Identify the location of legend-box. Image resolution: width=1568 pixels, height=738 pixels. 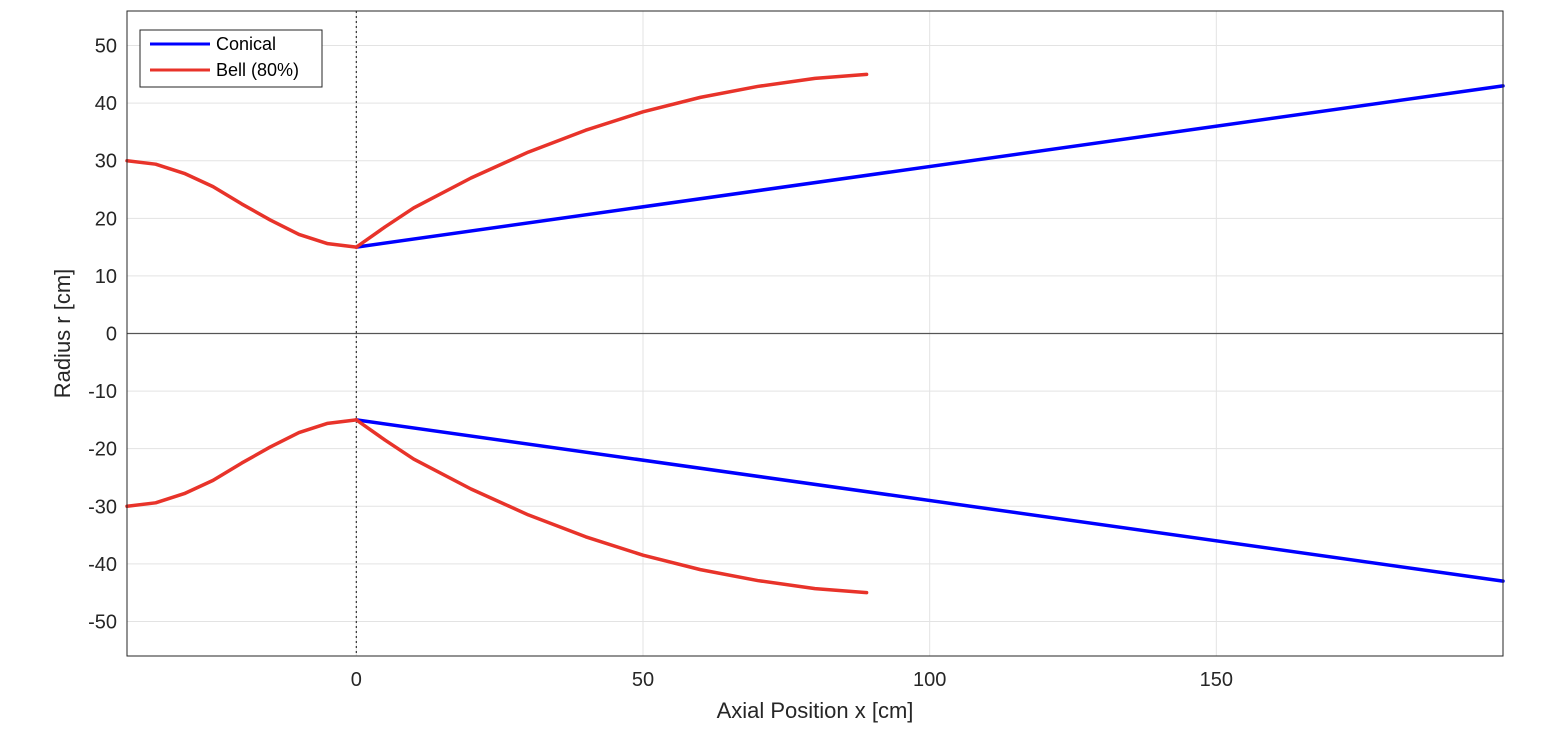
(231, 58).